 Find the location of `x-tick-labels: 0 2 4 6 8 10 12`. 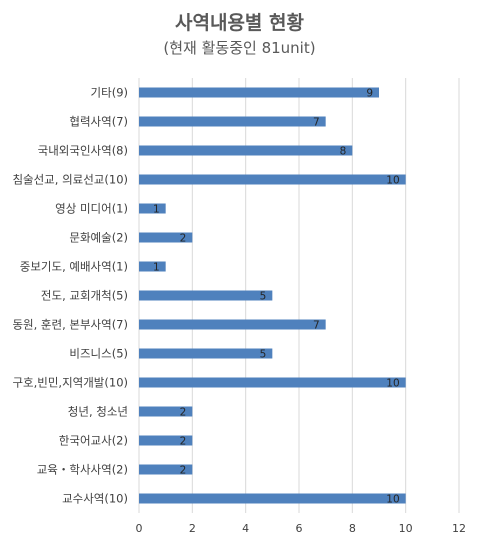

x-tick-labels: 0 2 4 6 8 10 12 is located at coordinates (301, 528).